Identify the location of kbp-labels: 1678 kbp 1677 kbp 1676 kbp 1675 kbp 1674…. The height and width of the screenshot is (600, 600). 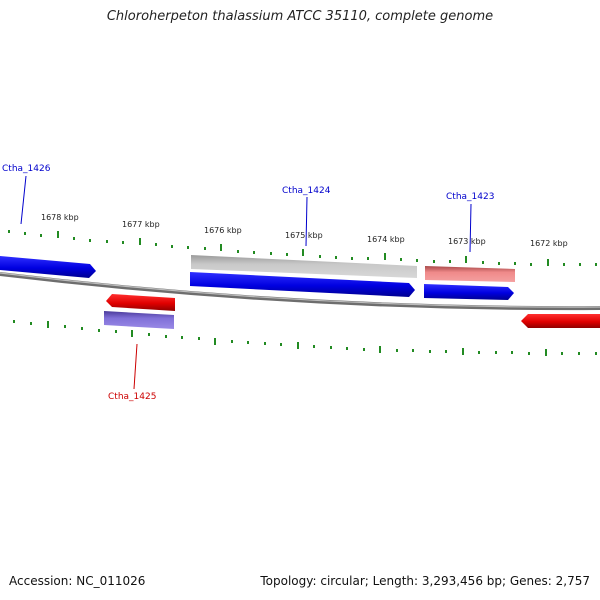
(304, 230).